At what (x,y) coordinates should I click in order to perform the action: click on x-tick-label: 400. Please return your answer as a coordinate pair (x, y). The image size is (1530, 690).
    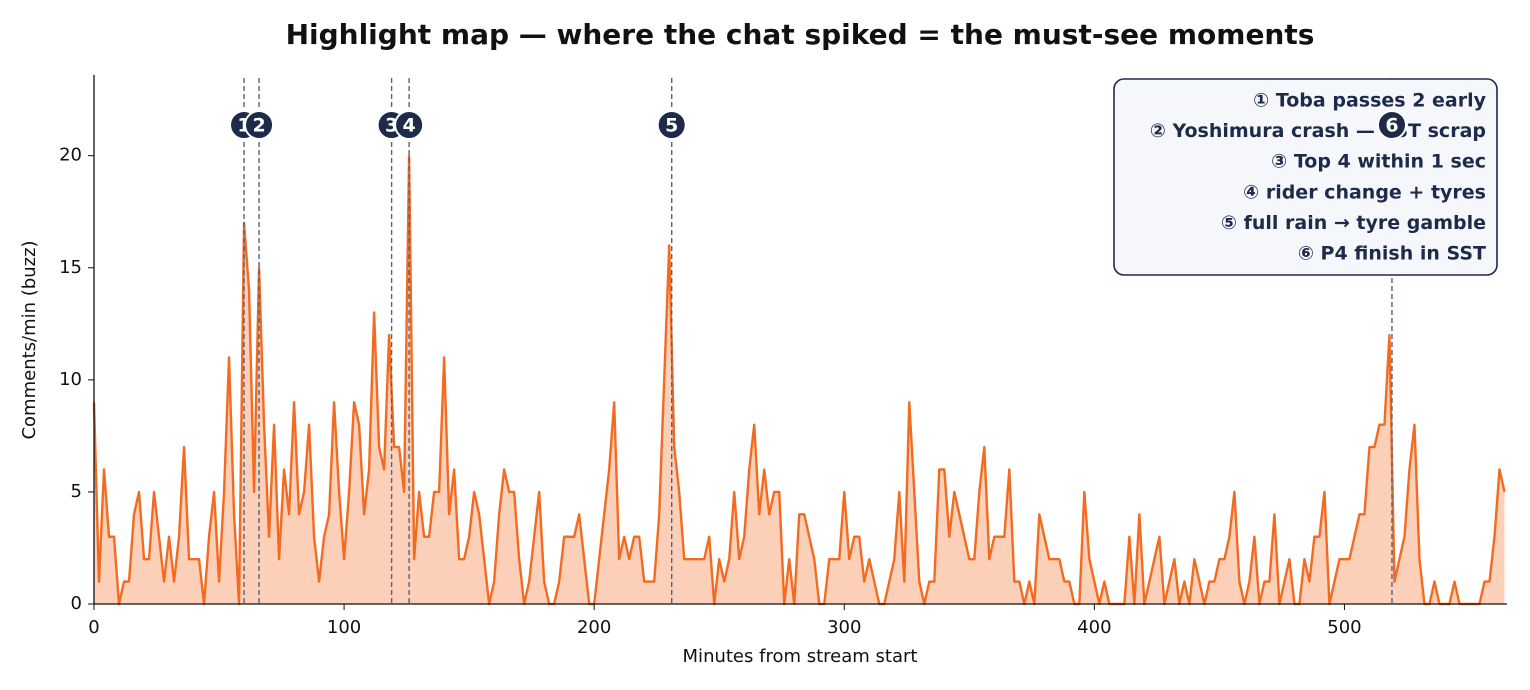
    Looking at the image, I should click on (1094, 627).